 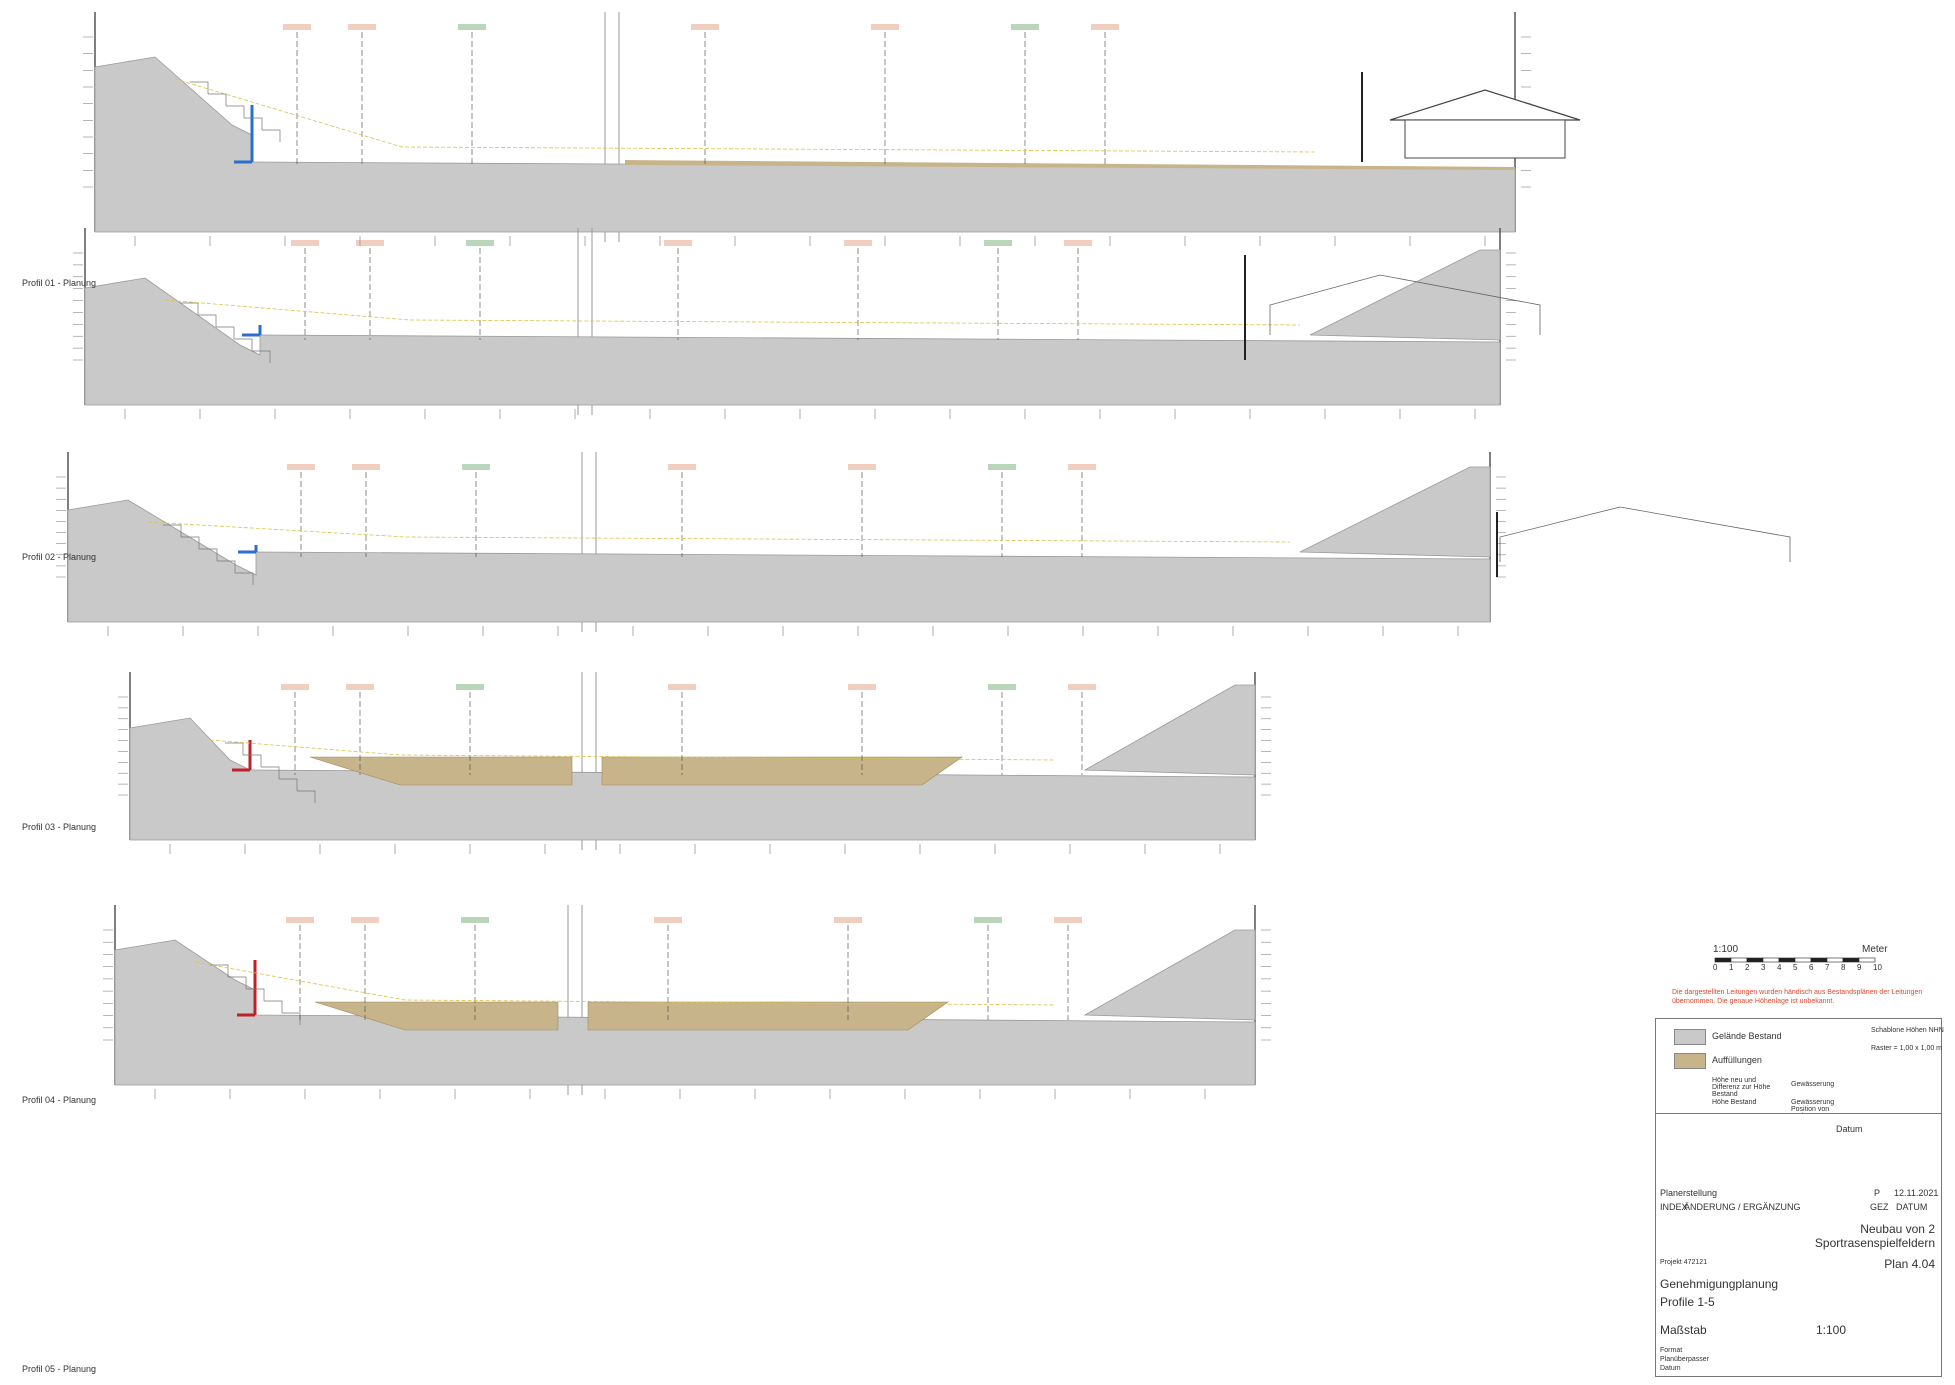 What do you see at coordinates (1737, 1060) in the screenshot?
I see `legend-fill: Auffüllungen` at bounding box center [1737, 1060].